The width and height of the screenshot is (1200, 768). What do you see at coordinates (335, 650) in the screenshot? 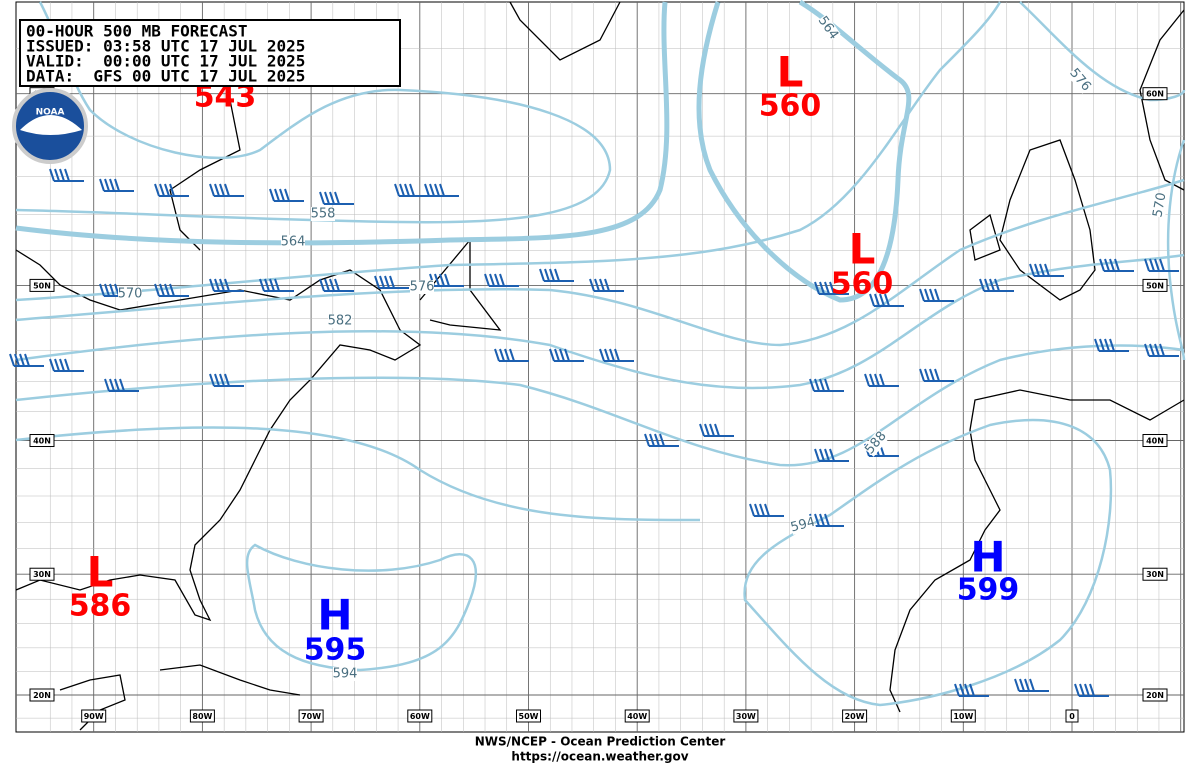
I see `pressure-center-value: 595` at bounding box center [335, 650].